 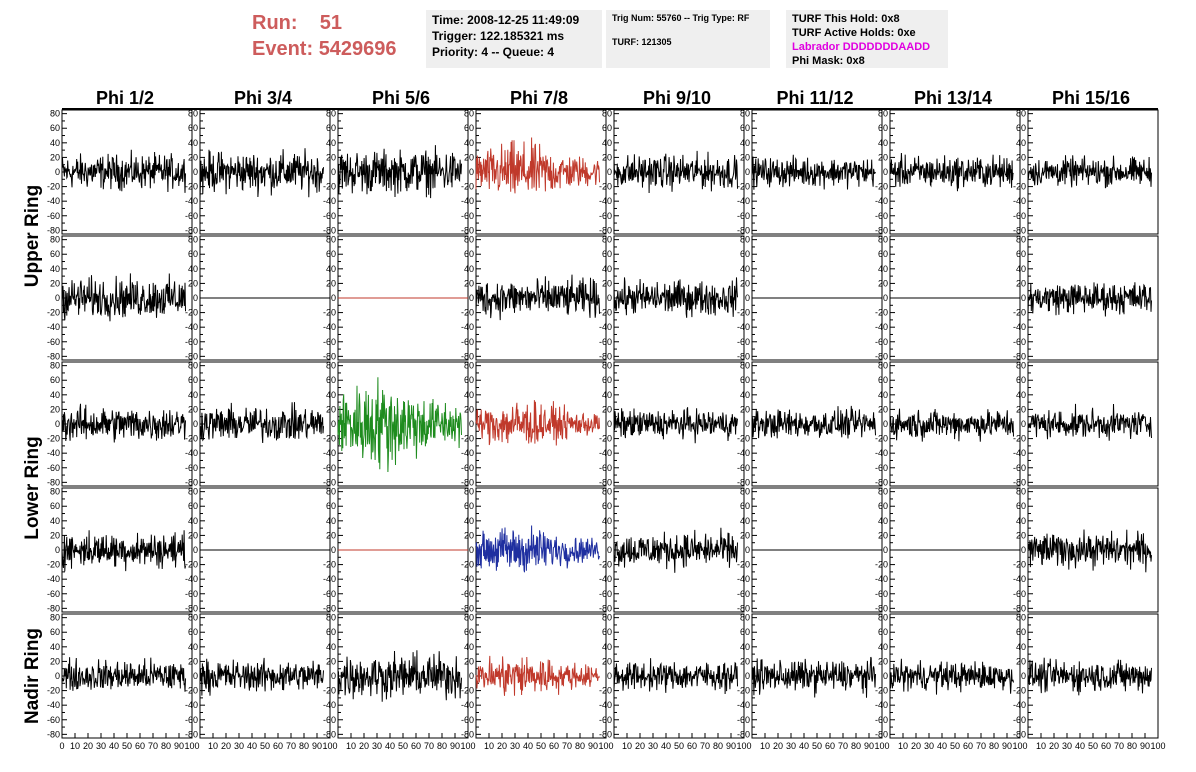 I want to click on run-line: Run: 51, so click(x=337, y=23).